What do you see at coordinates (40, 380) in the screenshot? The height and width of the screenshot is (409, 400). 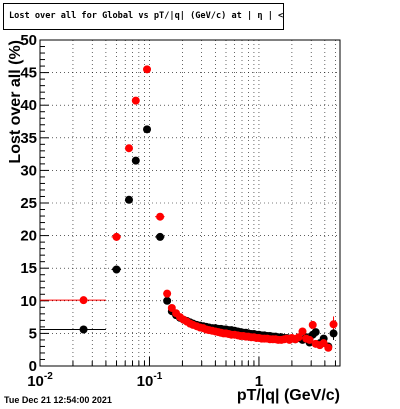 I see `x-tick-label: 10⁻²` at bounding box center [40, 380].